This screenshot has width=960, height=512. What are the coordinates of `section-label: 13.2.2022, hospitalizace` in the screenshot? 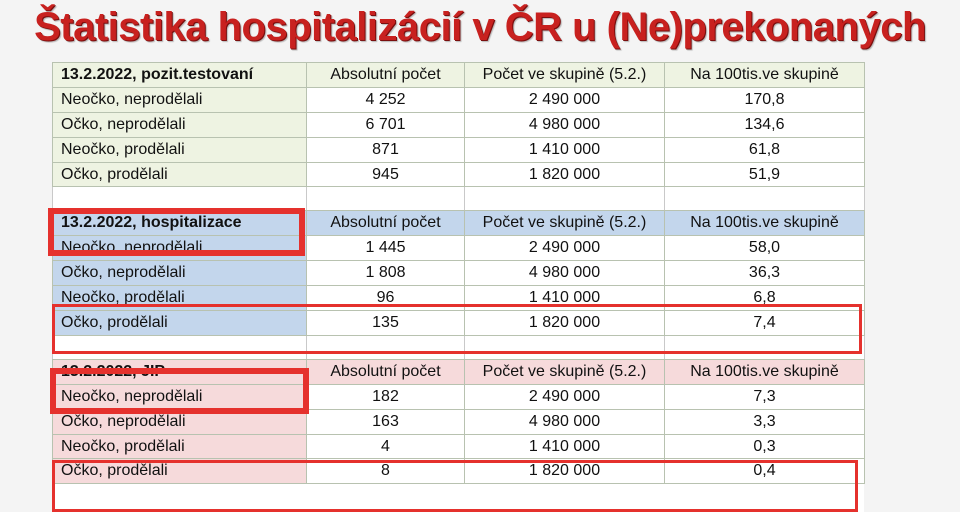 It's located at (179, 223).